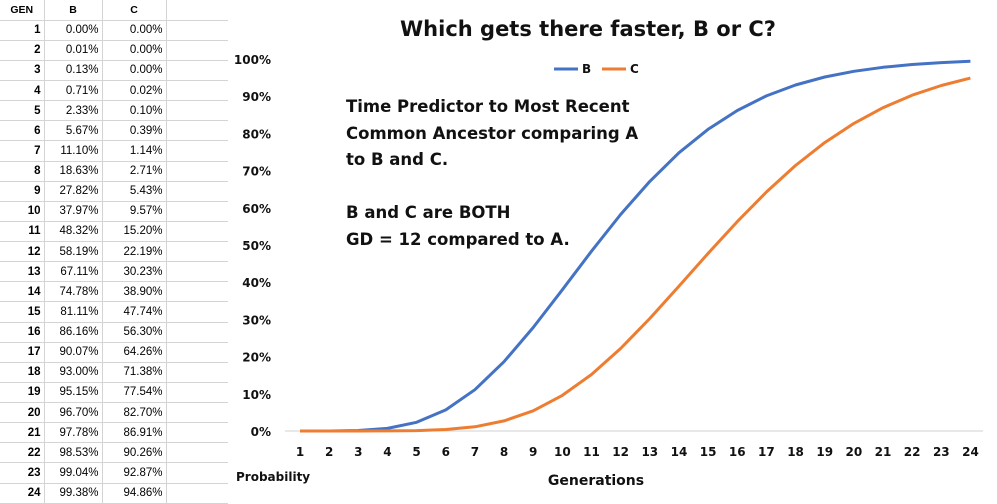 This screenshot has height=504, width=997. Describe the element at coordinates (22, 171) in the screenshot. I see `gen-cell: 8` at that location.